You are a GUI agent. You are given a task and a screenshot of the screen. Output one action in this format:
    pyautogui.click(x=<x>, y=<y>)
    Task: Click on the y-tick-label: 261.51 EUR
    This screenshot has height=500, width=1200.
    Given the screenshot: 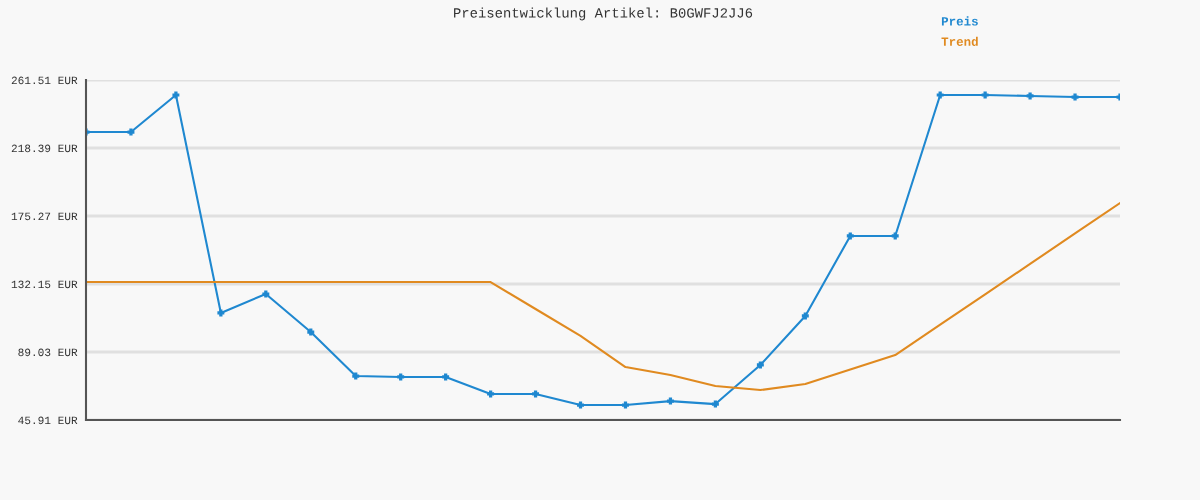 What is the action you would take?
    pyautogui.click(x=44, y=80)
    